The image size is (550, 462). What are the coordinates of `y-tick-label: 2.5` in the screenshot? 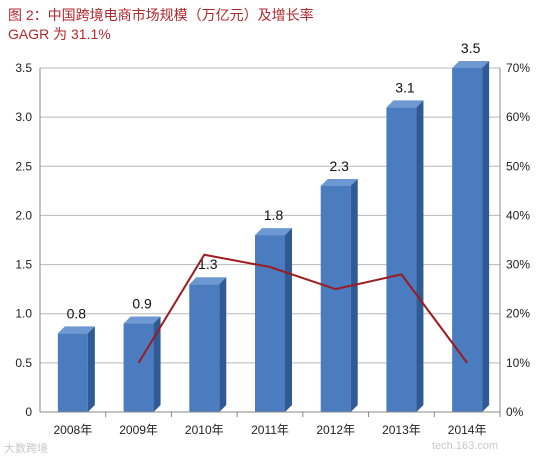 It's located at (23, 166).